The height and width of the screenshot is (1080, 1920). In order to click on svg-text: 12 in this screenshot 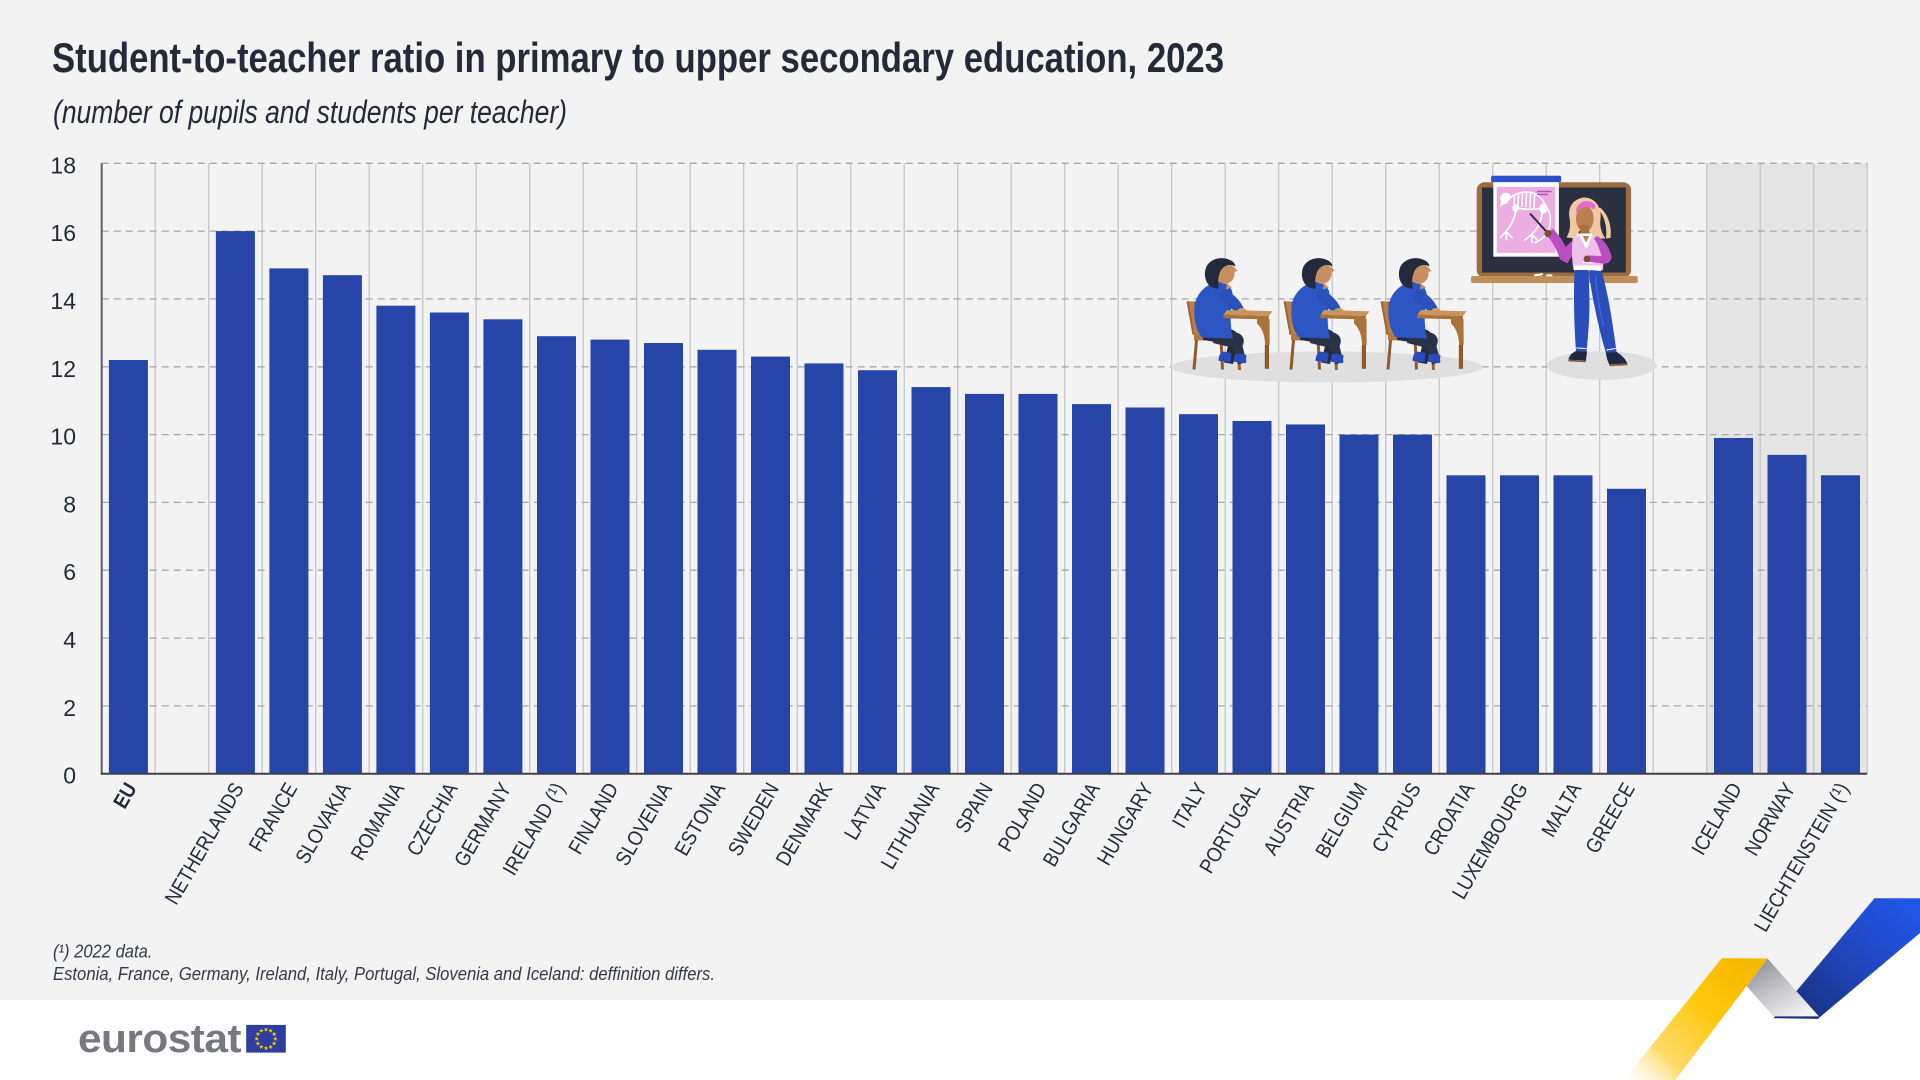, I will do `click(63, 369)`.